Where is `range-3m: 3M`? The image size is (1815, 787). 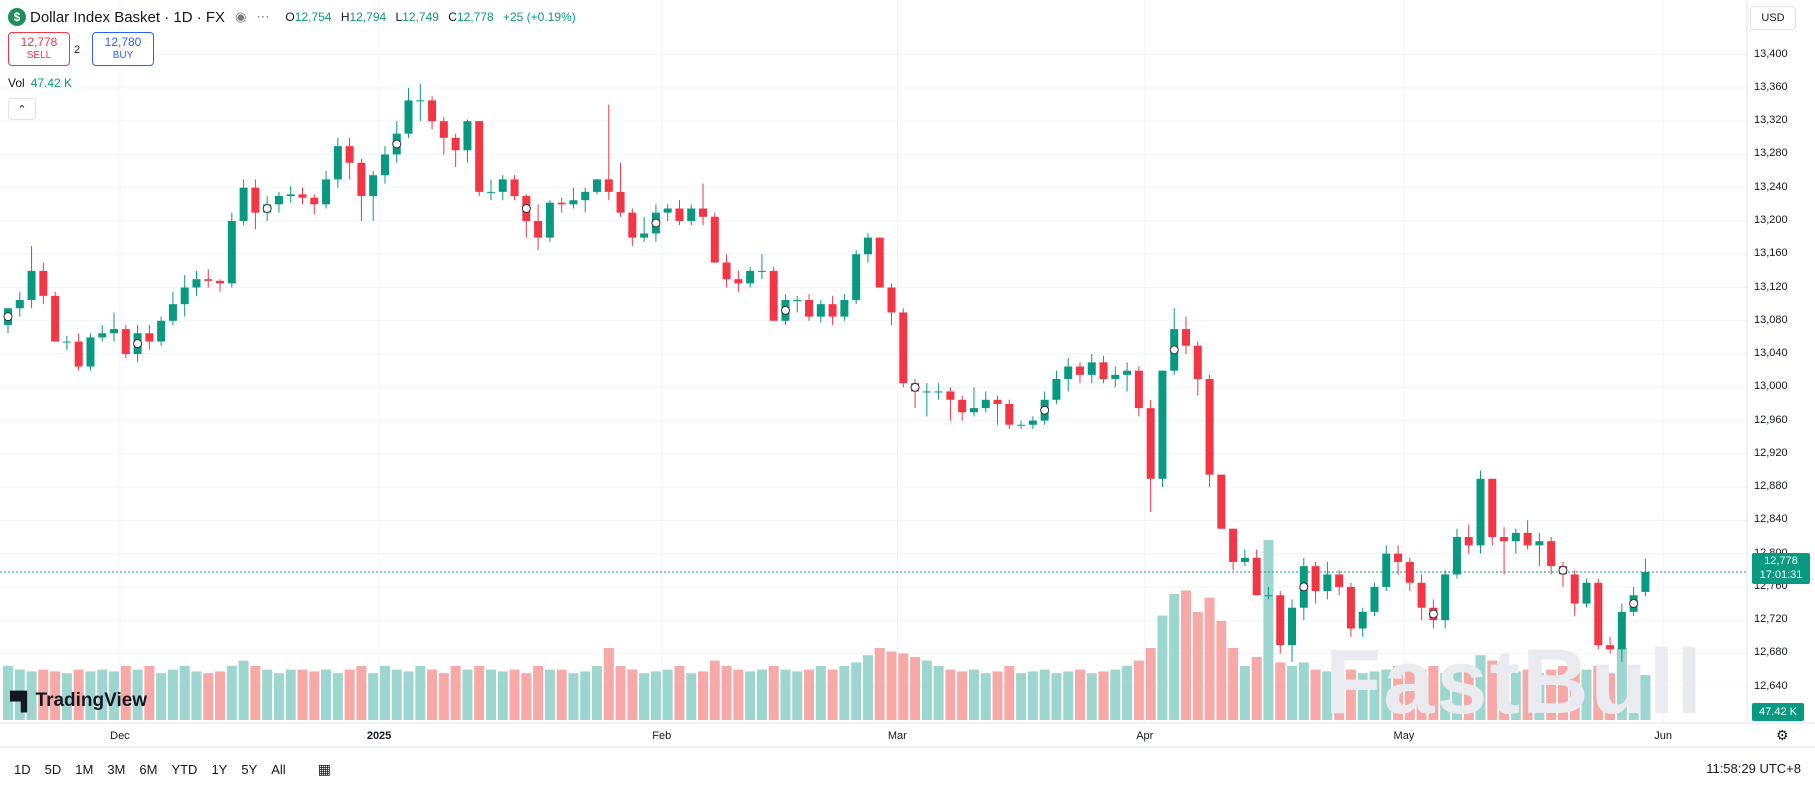 range-3m: 3M is located at coordinates (116, 769).